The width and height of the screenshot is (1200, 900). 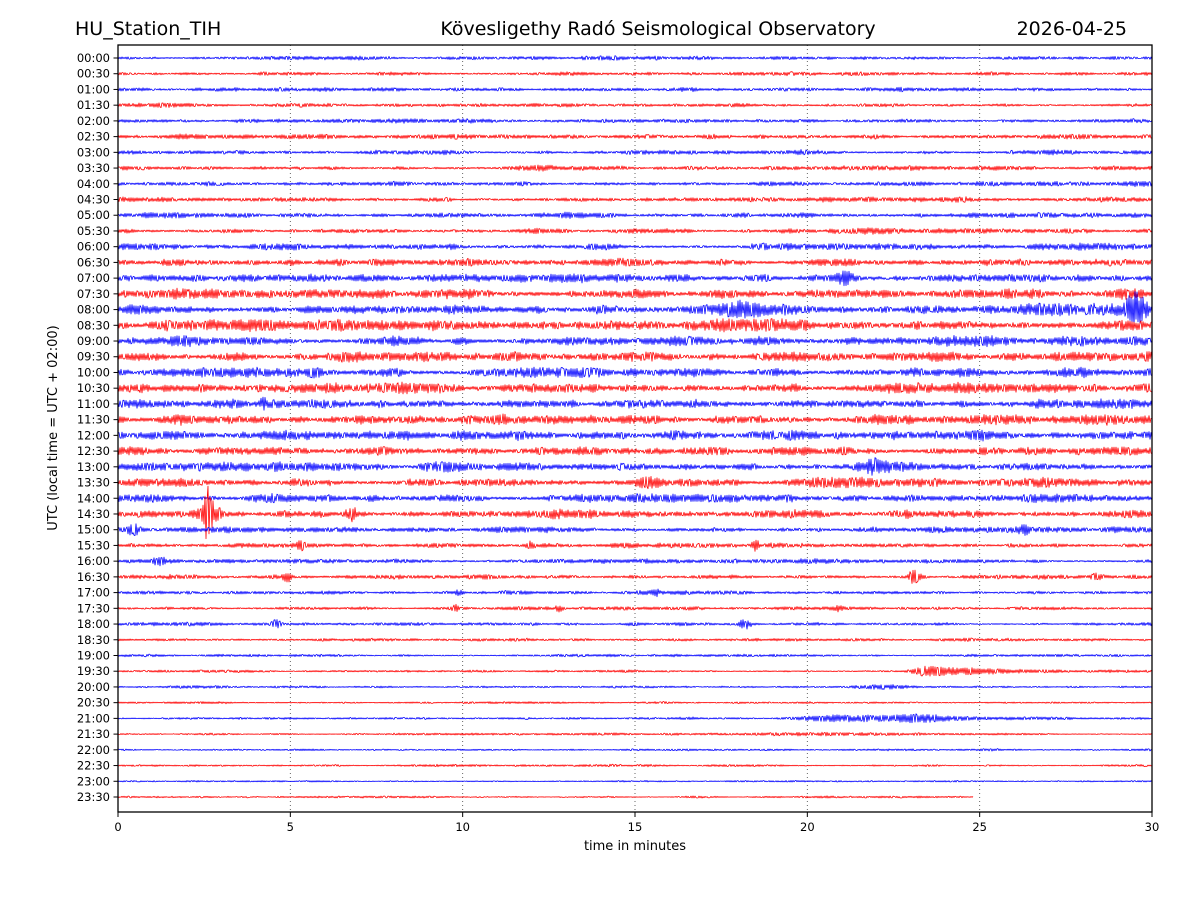 What do you see at coordinates (93, 530) in the screenshot?
I see `row-label: 15:00` at bounding box center [93, 530].